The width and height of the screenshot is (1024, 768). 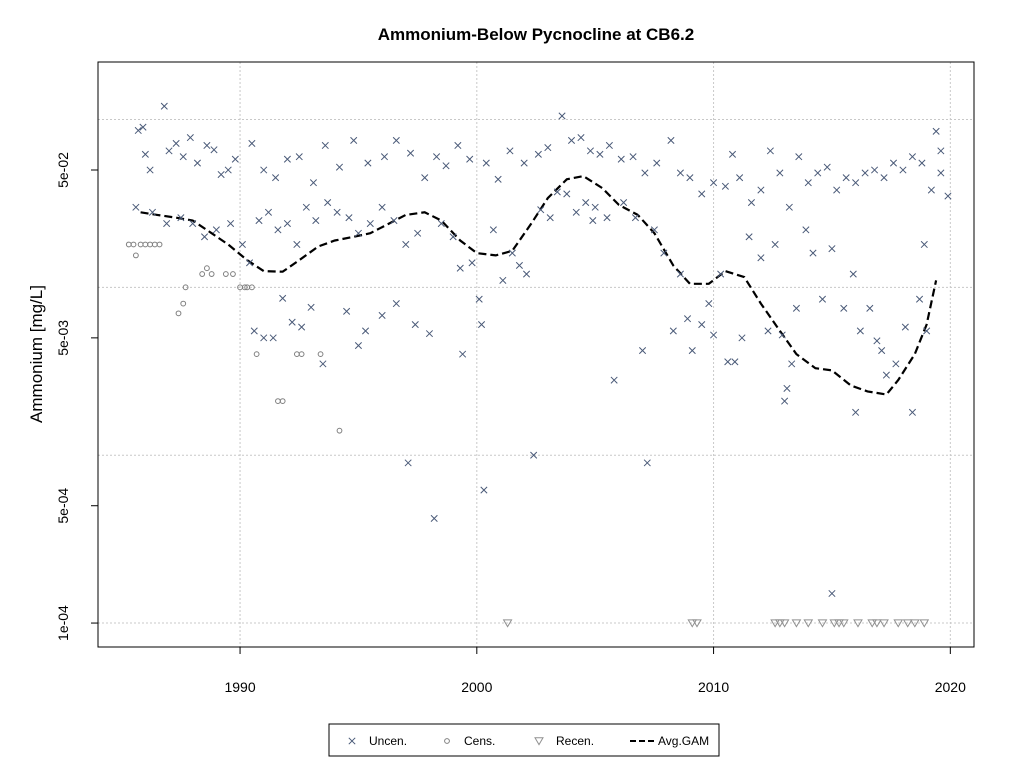 I want to click on chart-title: Ammonium-Below Pycnocline at CB6.2, so click(x=536, y=34).